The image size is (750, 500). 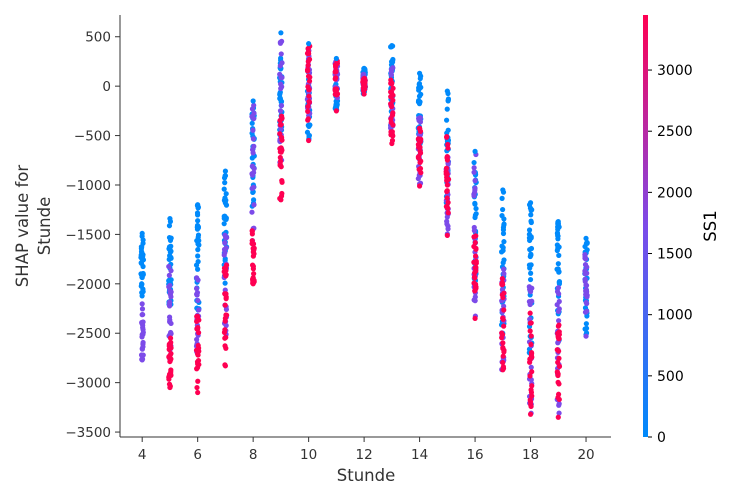 I want to click on x-tick-label: 6, so click(x=197, y=455).